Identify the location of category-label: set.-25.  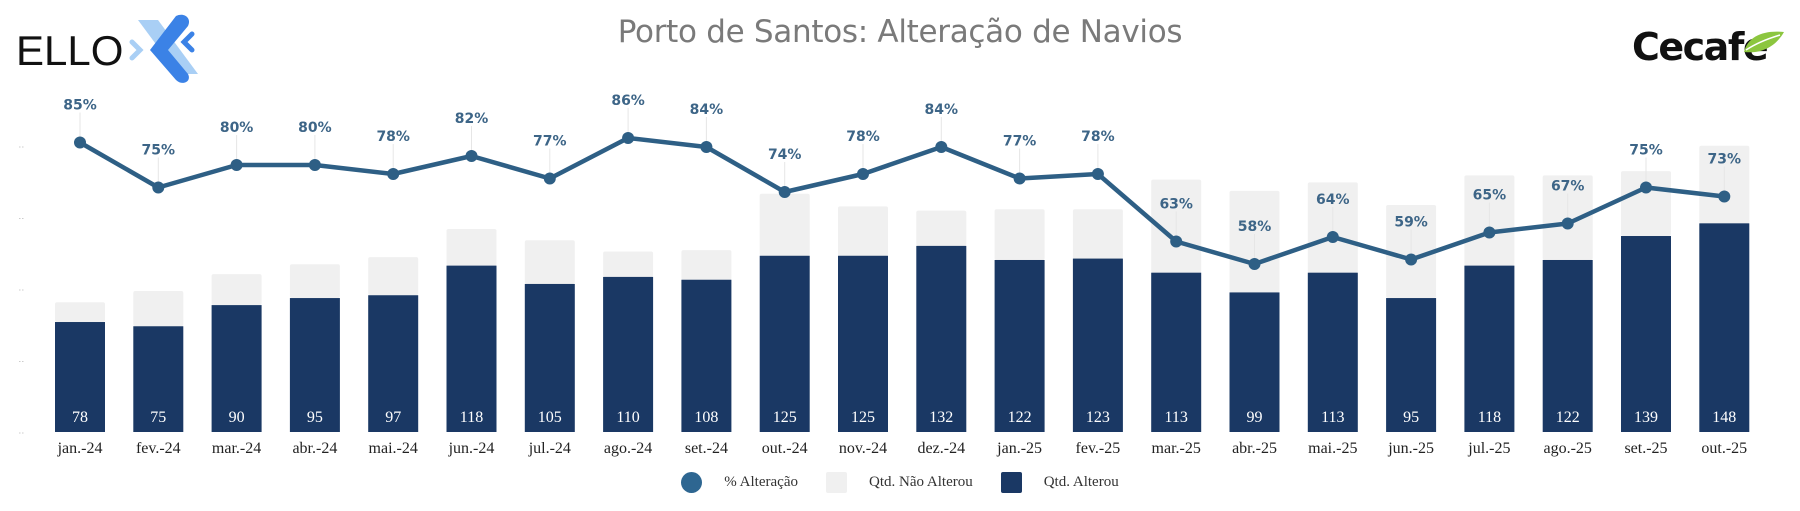
(1645, 448).